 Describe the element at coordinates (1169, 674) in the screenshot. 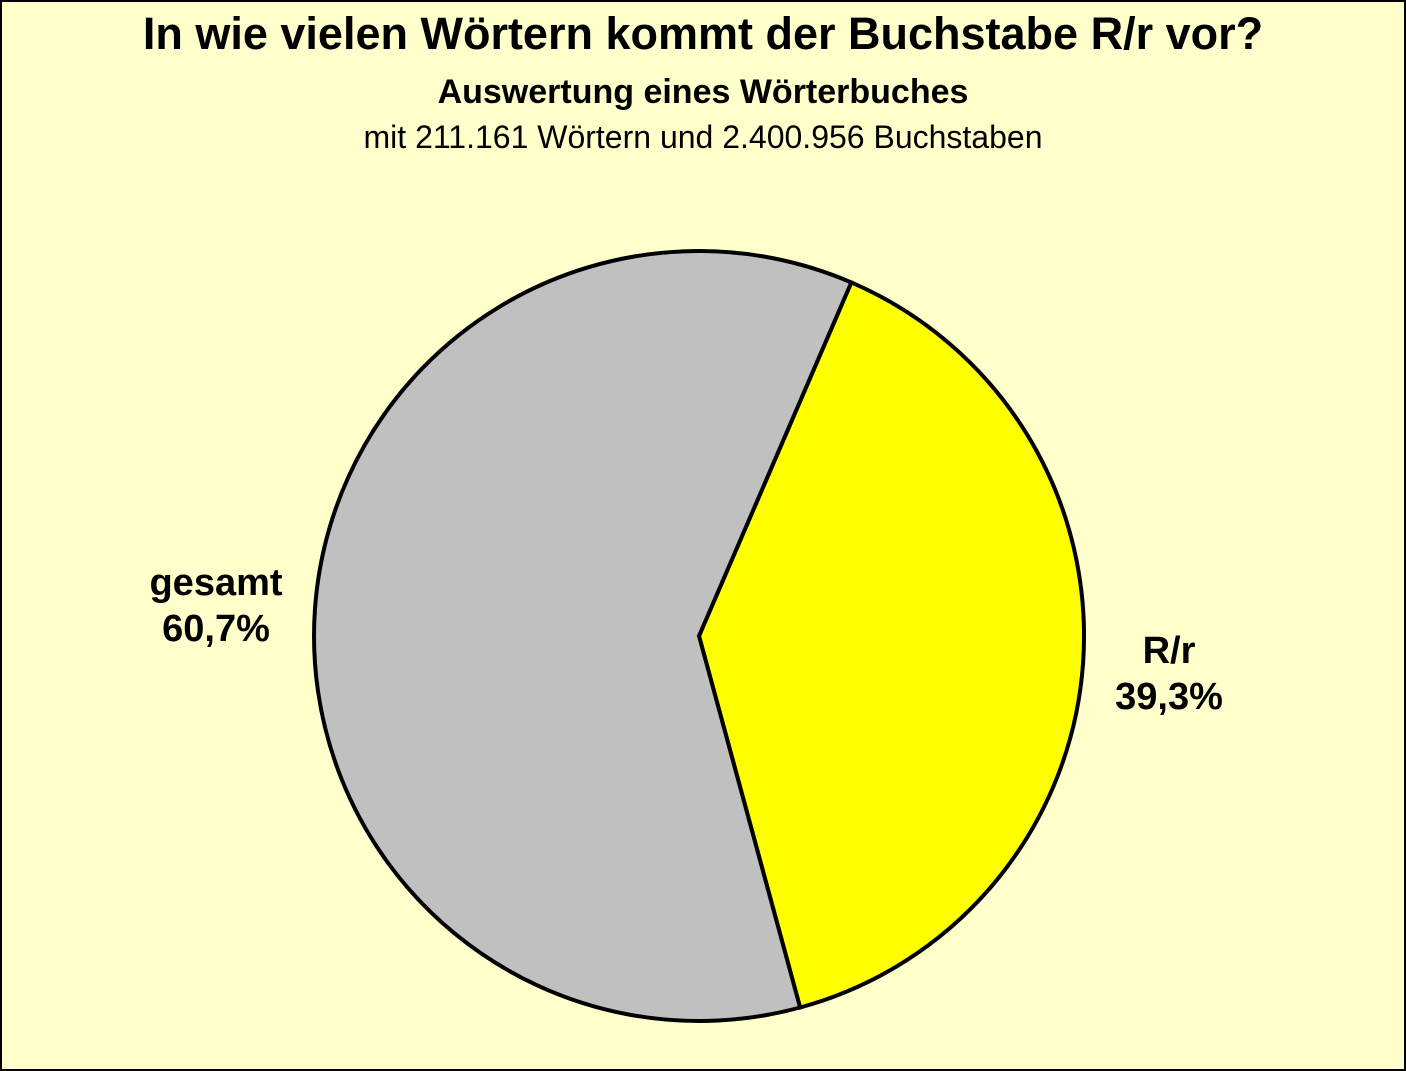

I see `slice-label-rr: R/r 39,3%` at that location.